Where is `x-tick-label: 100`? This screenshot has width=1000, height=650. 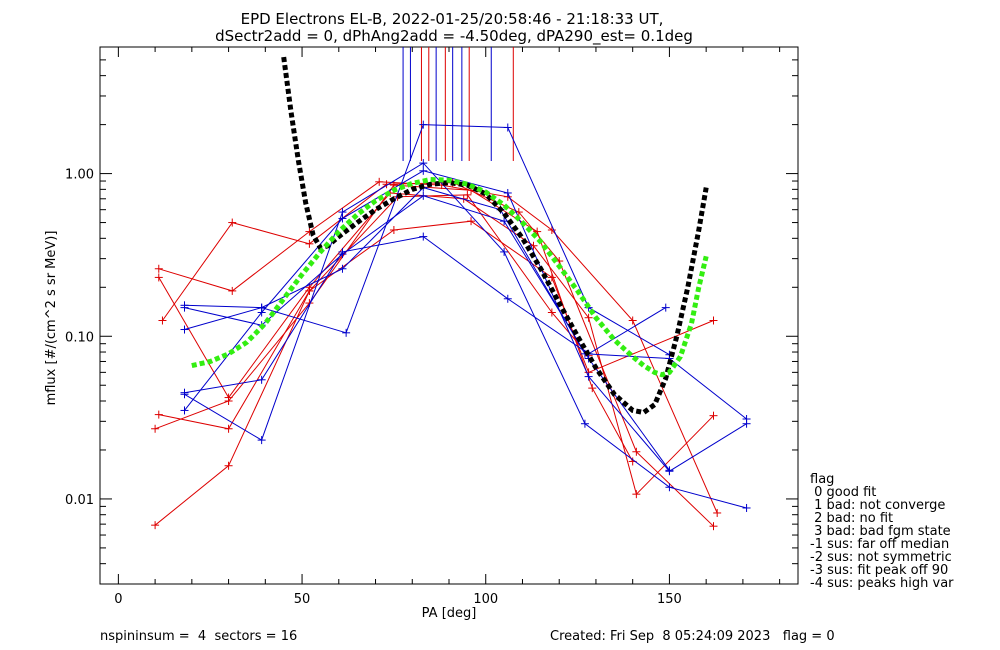 x-tick-label: 100 is located at coordinates (485, 599).